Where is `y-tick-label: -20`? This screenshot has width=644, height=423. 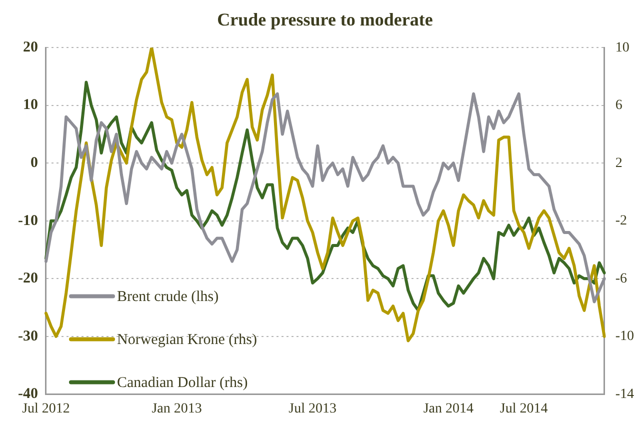
y-tick-label: -20 is located at coordinates (28, 278).